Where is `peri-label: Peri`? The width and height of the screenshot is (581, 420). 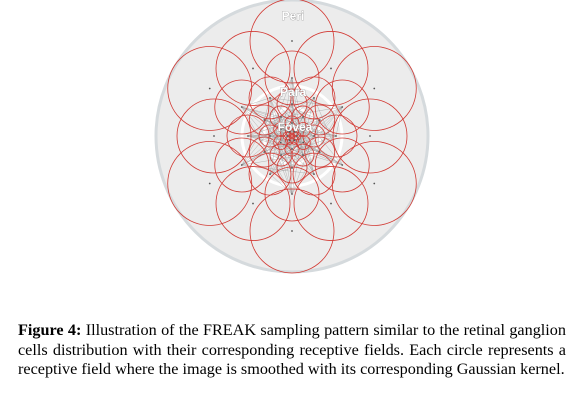
peri-label: Peri is located at coordinates (293, 16).